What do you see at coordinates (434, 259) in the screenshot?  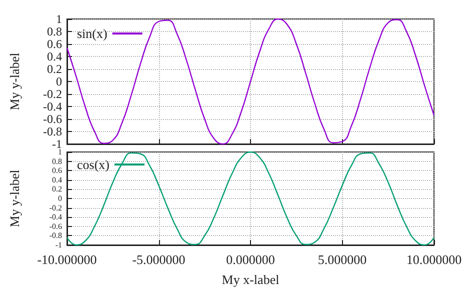 I see `x-tick-label: 10.000000` at bounding box center [434, 259].